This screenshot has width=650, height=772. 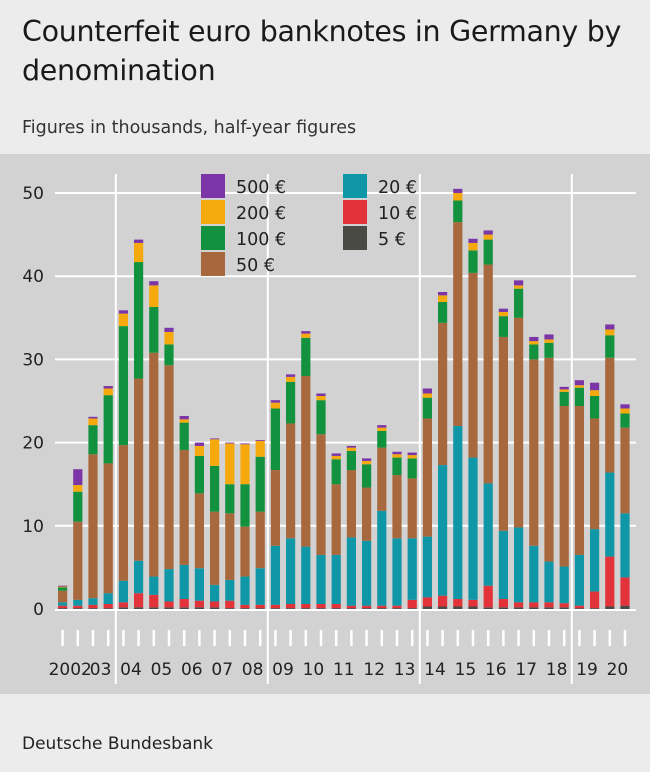 I want to click on legend-label-200: 200 €, so click(x=261, y=214).